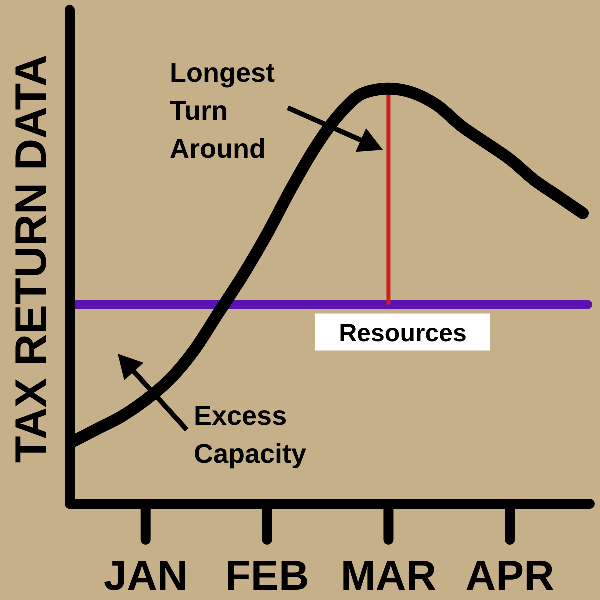  What do you see at coordinates (223, 111) in the screenshot?
I see `annotation: Longest Turn Around` at bounding box center [223, 111].